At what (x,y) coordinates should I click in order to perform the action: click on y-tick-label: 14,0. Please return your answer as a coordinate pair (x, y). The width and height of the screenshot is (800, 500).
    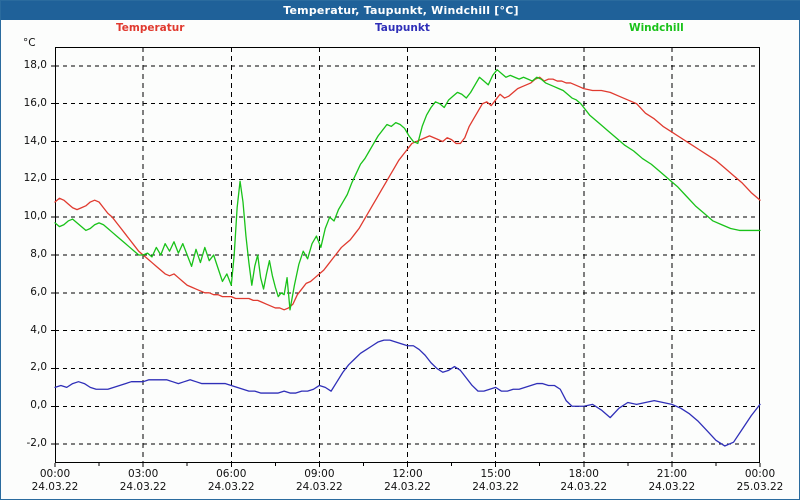
    Looking at the image, I should click on (35, 140).